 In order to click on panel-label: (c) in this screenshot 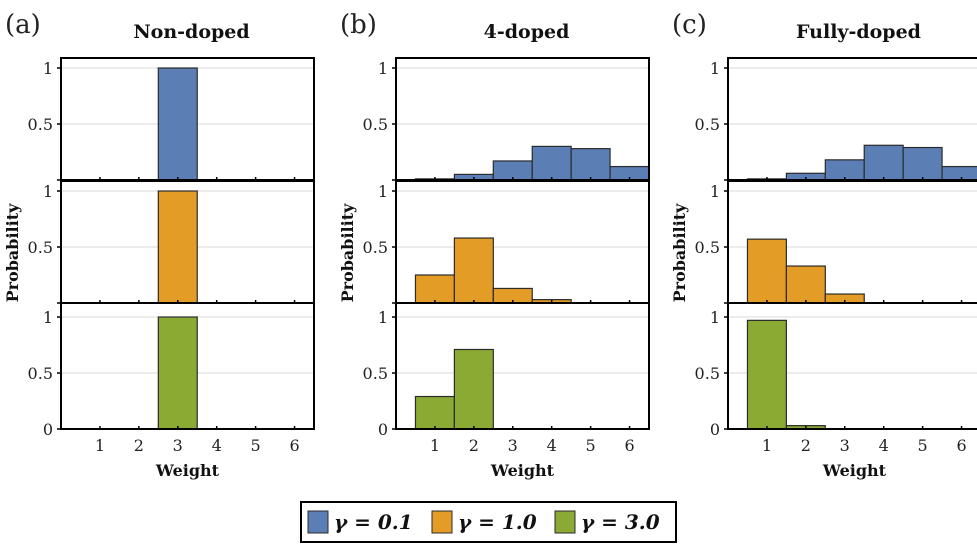, I will do `click(689, 25)`.